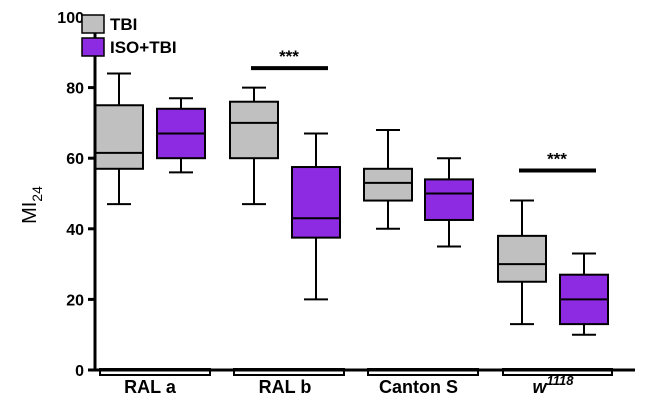  I want to click on legend-label-iso-tbi: ISO+TBI, so click(143, 47).